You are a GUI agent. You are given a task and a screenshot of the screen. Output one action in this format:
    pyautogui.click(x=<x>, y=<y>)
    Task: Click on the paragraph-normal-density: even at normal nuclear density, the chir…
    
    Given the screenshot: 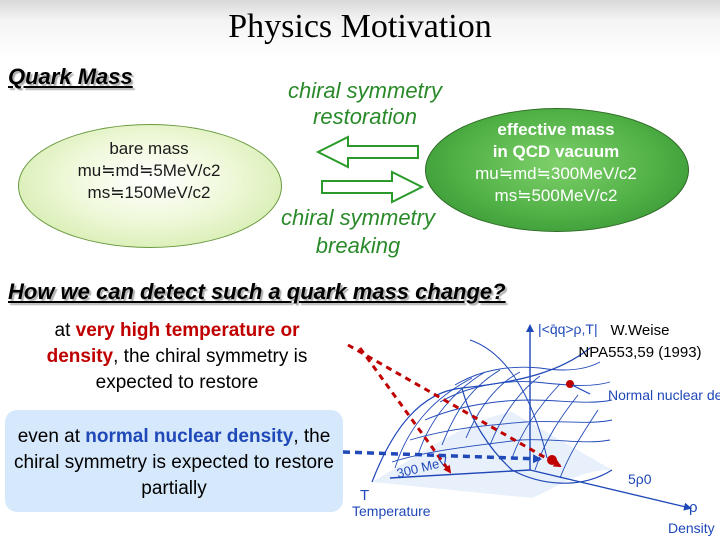 What is the action you would take?
    pyautogui.click(x=174, y=463)
    